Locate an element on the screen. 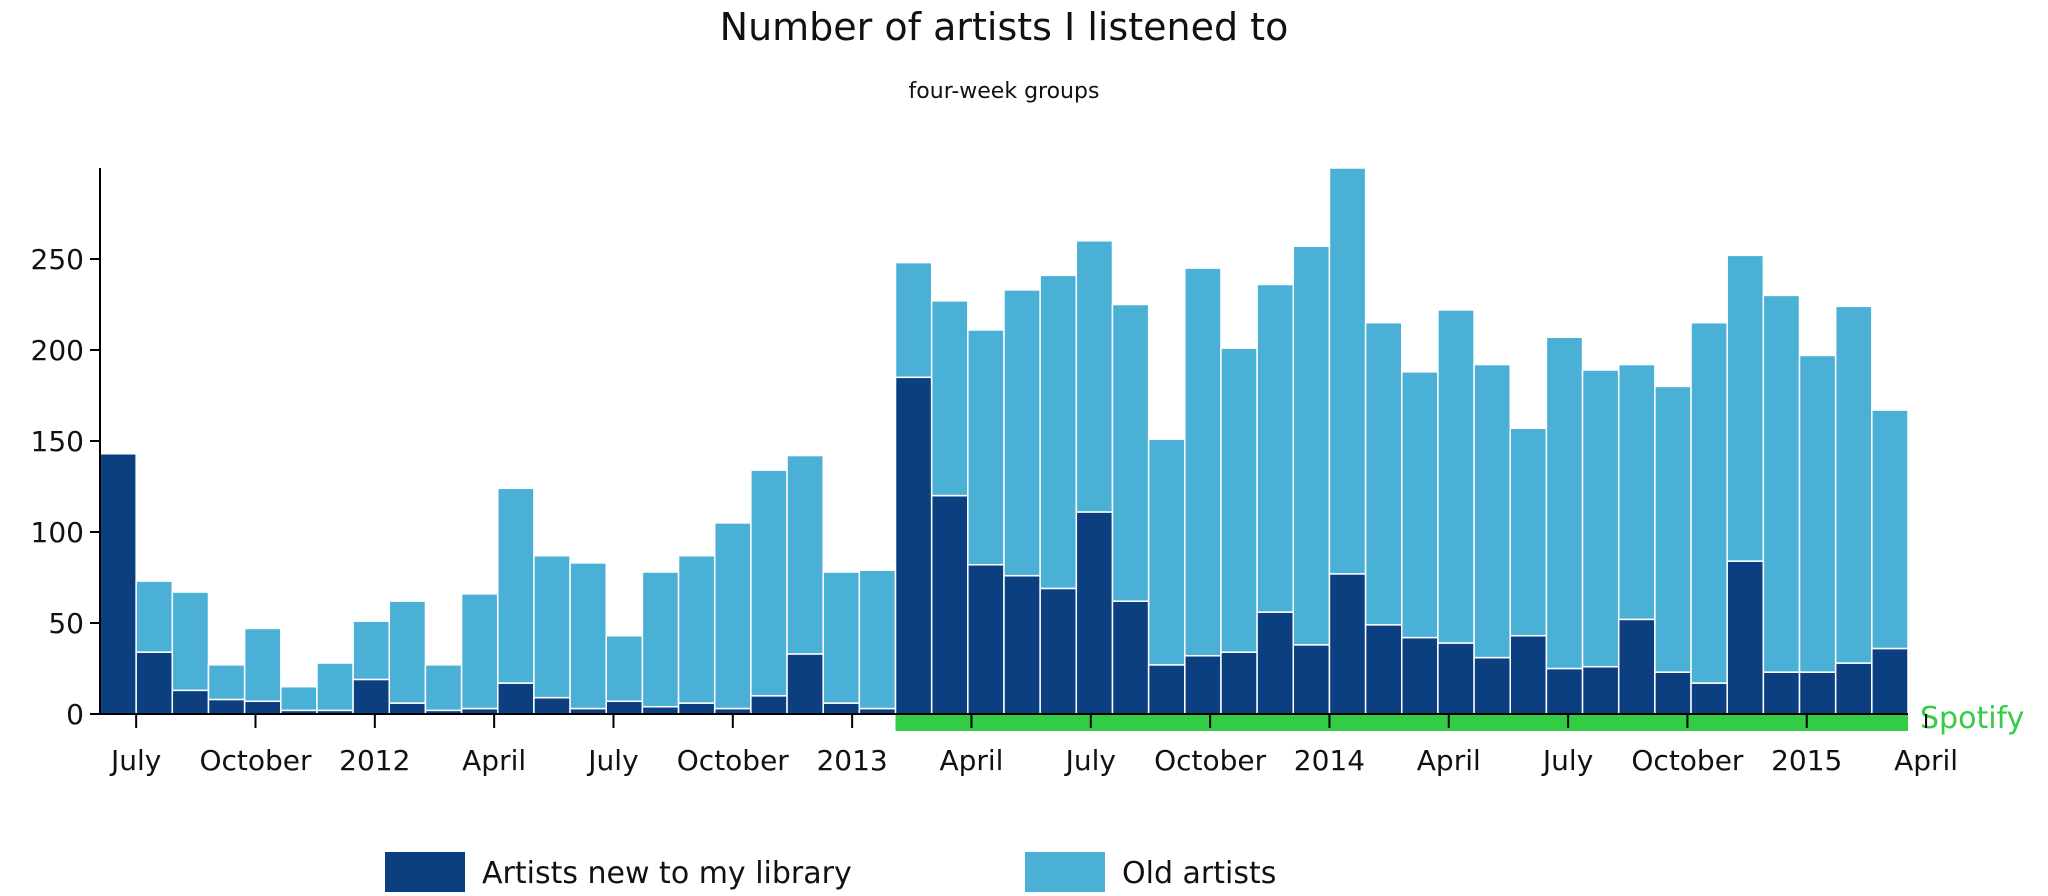 This screenshot has height=896, width=2048. legend-label: Artists new to my library is located at coordinates (667, 873).